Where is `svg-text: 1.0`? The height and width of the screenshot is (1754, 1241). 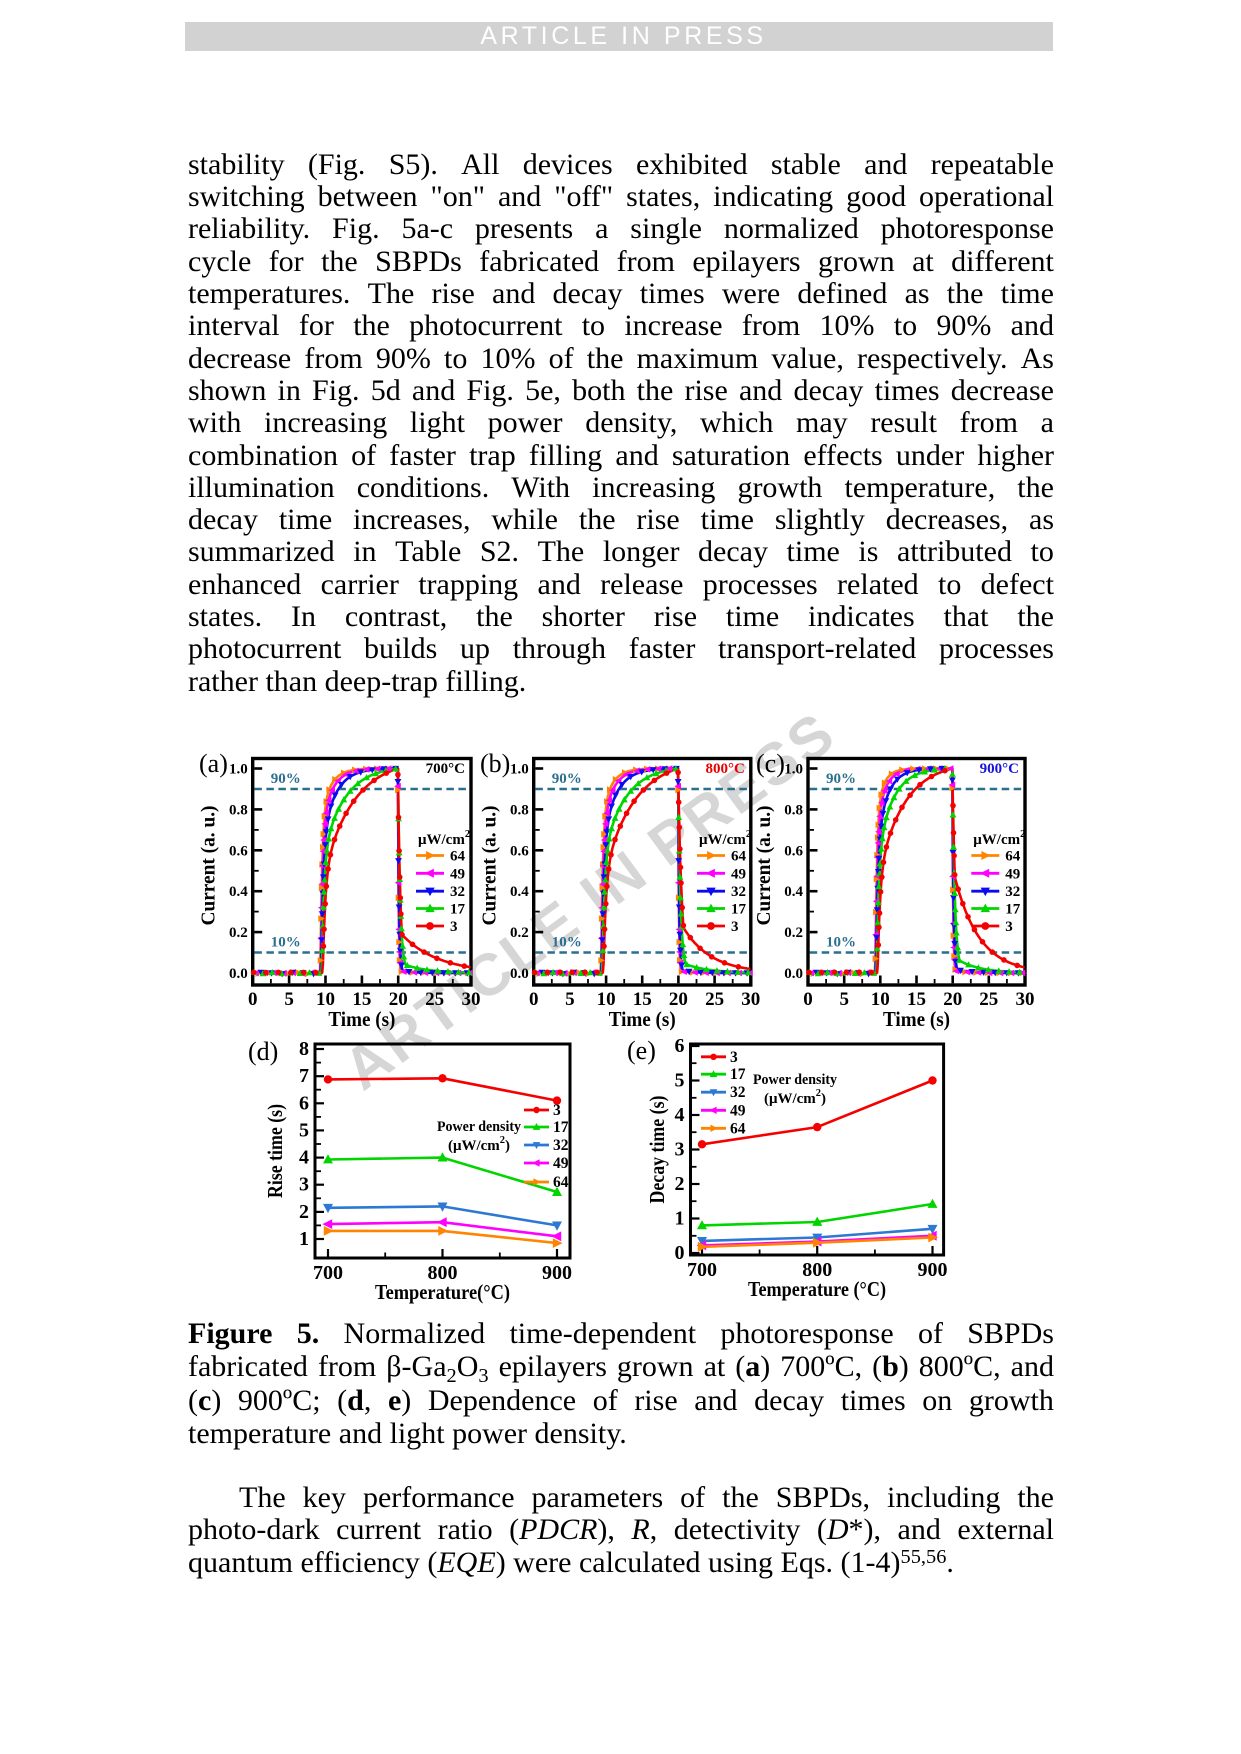 svg-text: 1.0 is located at coordinates (238, 770).